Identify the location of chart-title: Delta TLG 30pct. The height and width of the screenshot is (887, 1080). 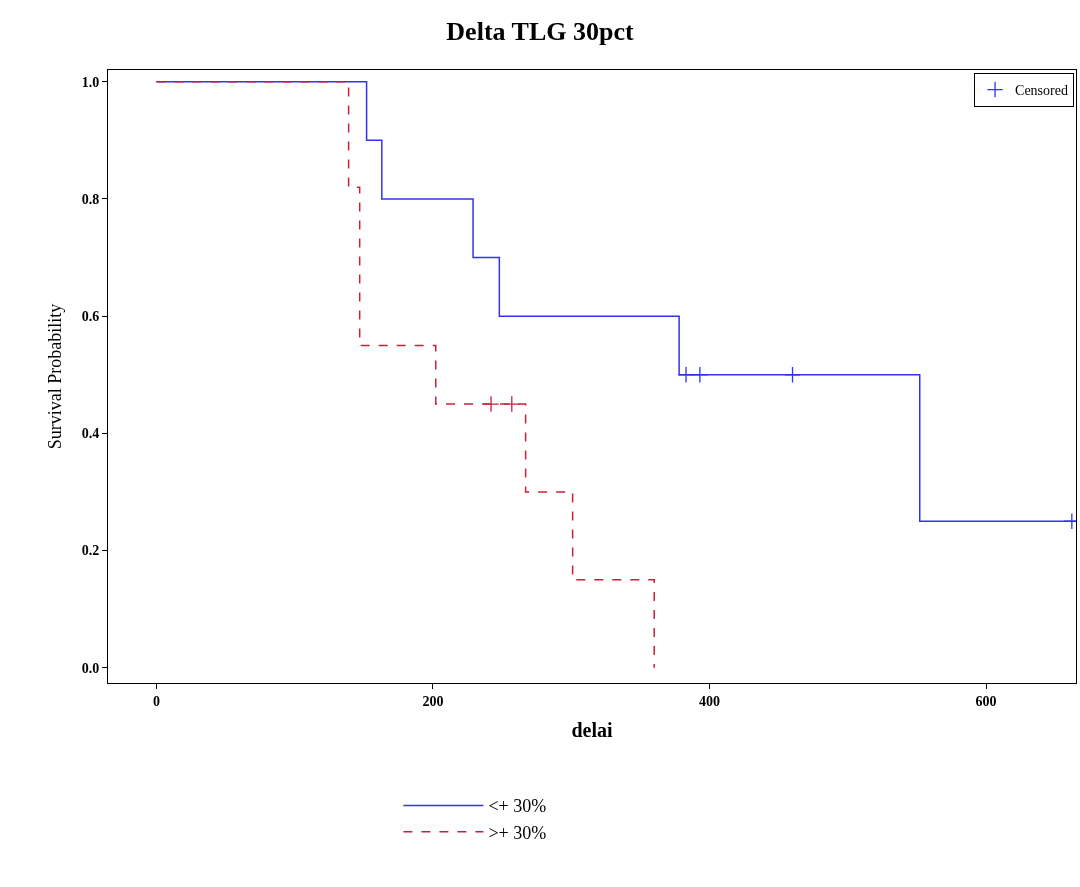
(540, 32).